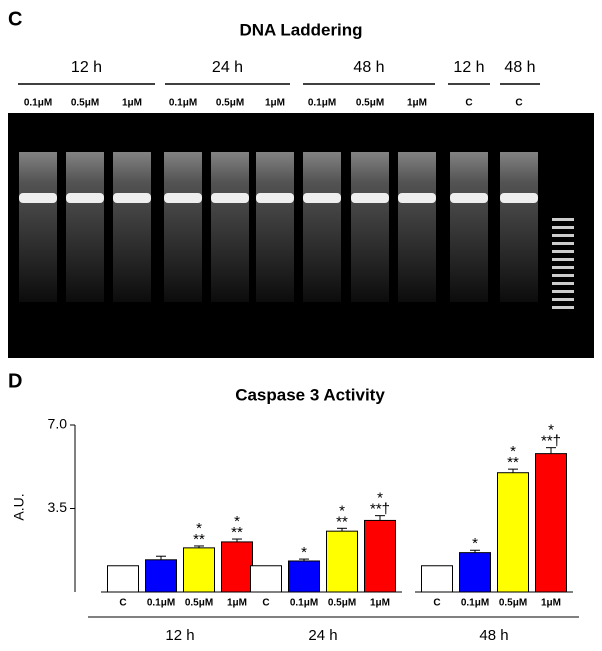 This screenshot has width=602, height=651. Describe the element at coordinates (179, 635) in the screenshot. I see `x-group-label: 12 h` at that location.